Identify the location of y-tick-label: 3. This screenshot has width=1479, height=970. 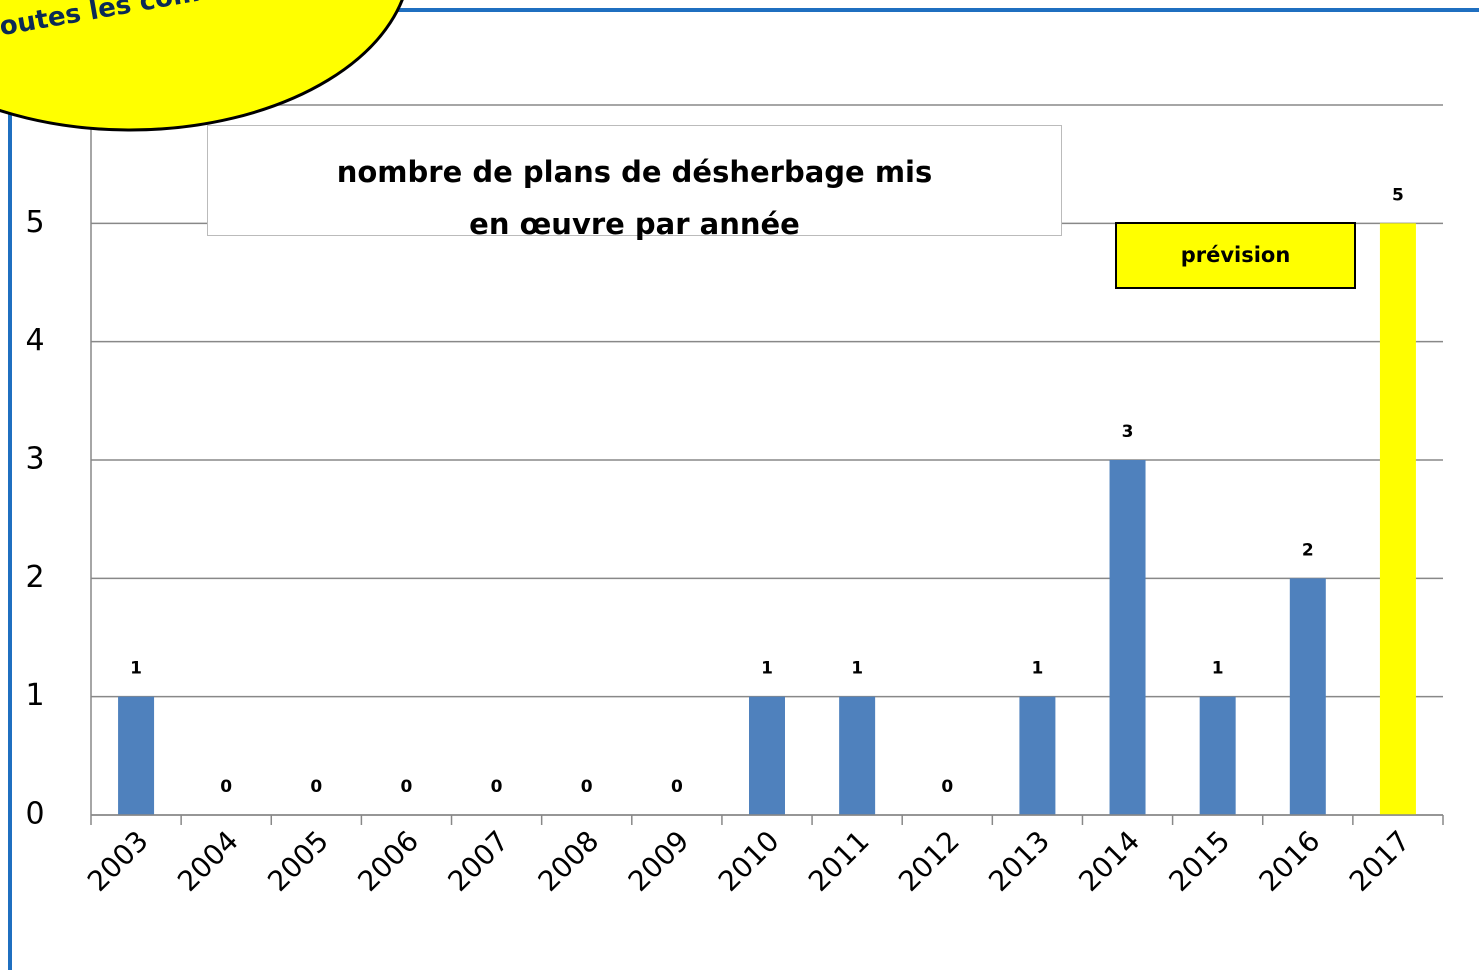
(34, 459).